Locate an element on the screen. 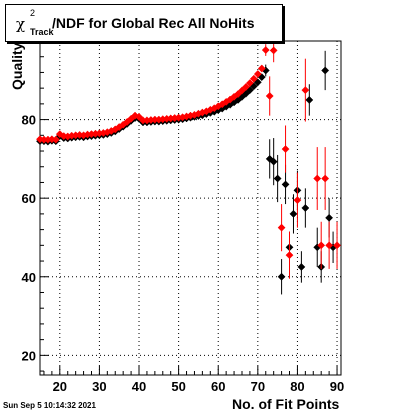  timestamp: Sun Sep 5 10:14:32 2021 is located at coordinates (49, 405).